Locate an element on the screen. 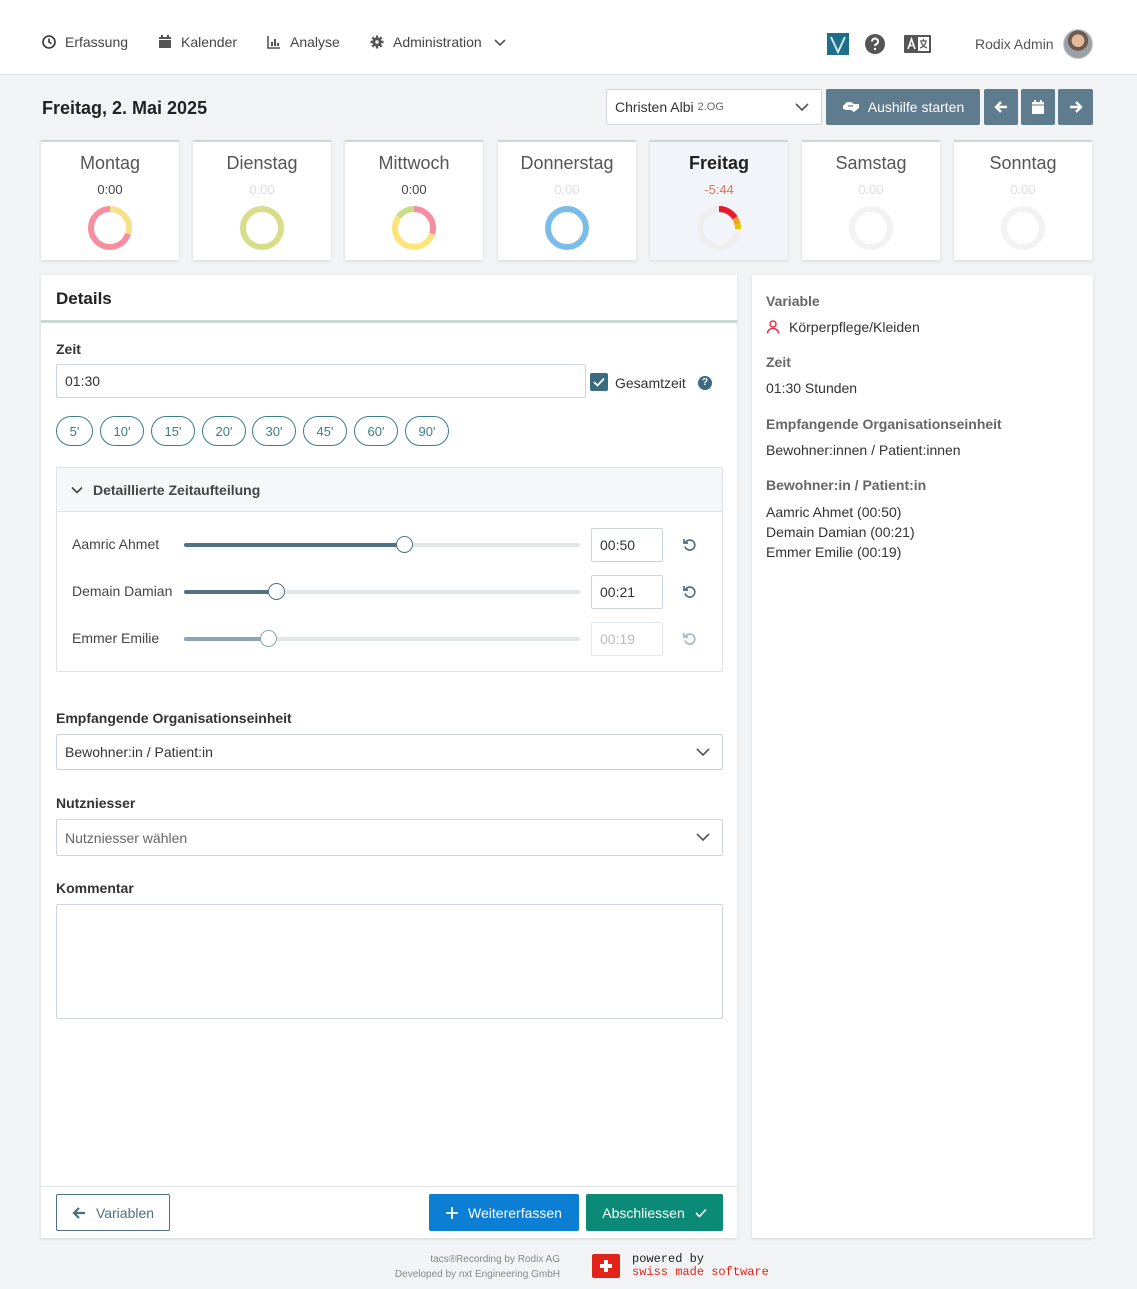 This screenshot has width=1137, height=1289. continue-recording-label: Weitererfassen is located at coordinates (515, 1212).